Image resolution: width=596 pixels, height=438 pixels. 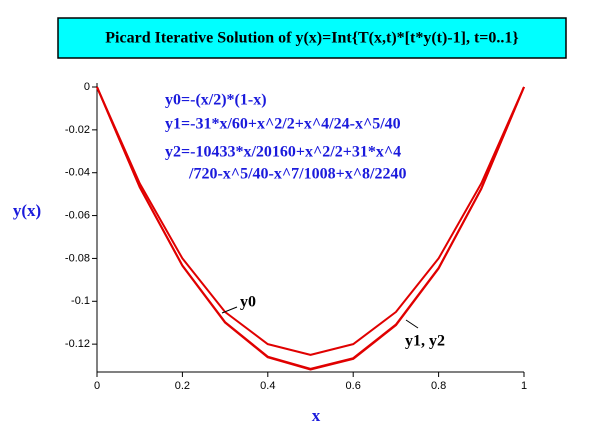 What do you see at coordinates (353, 386) in the screenshot?
I see `x-tick-label: 0.6` at bounding box center [353, 386].